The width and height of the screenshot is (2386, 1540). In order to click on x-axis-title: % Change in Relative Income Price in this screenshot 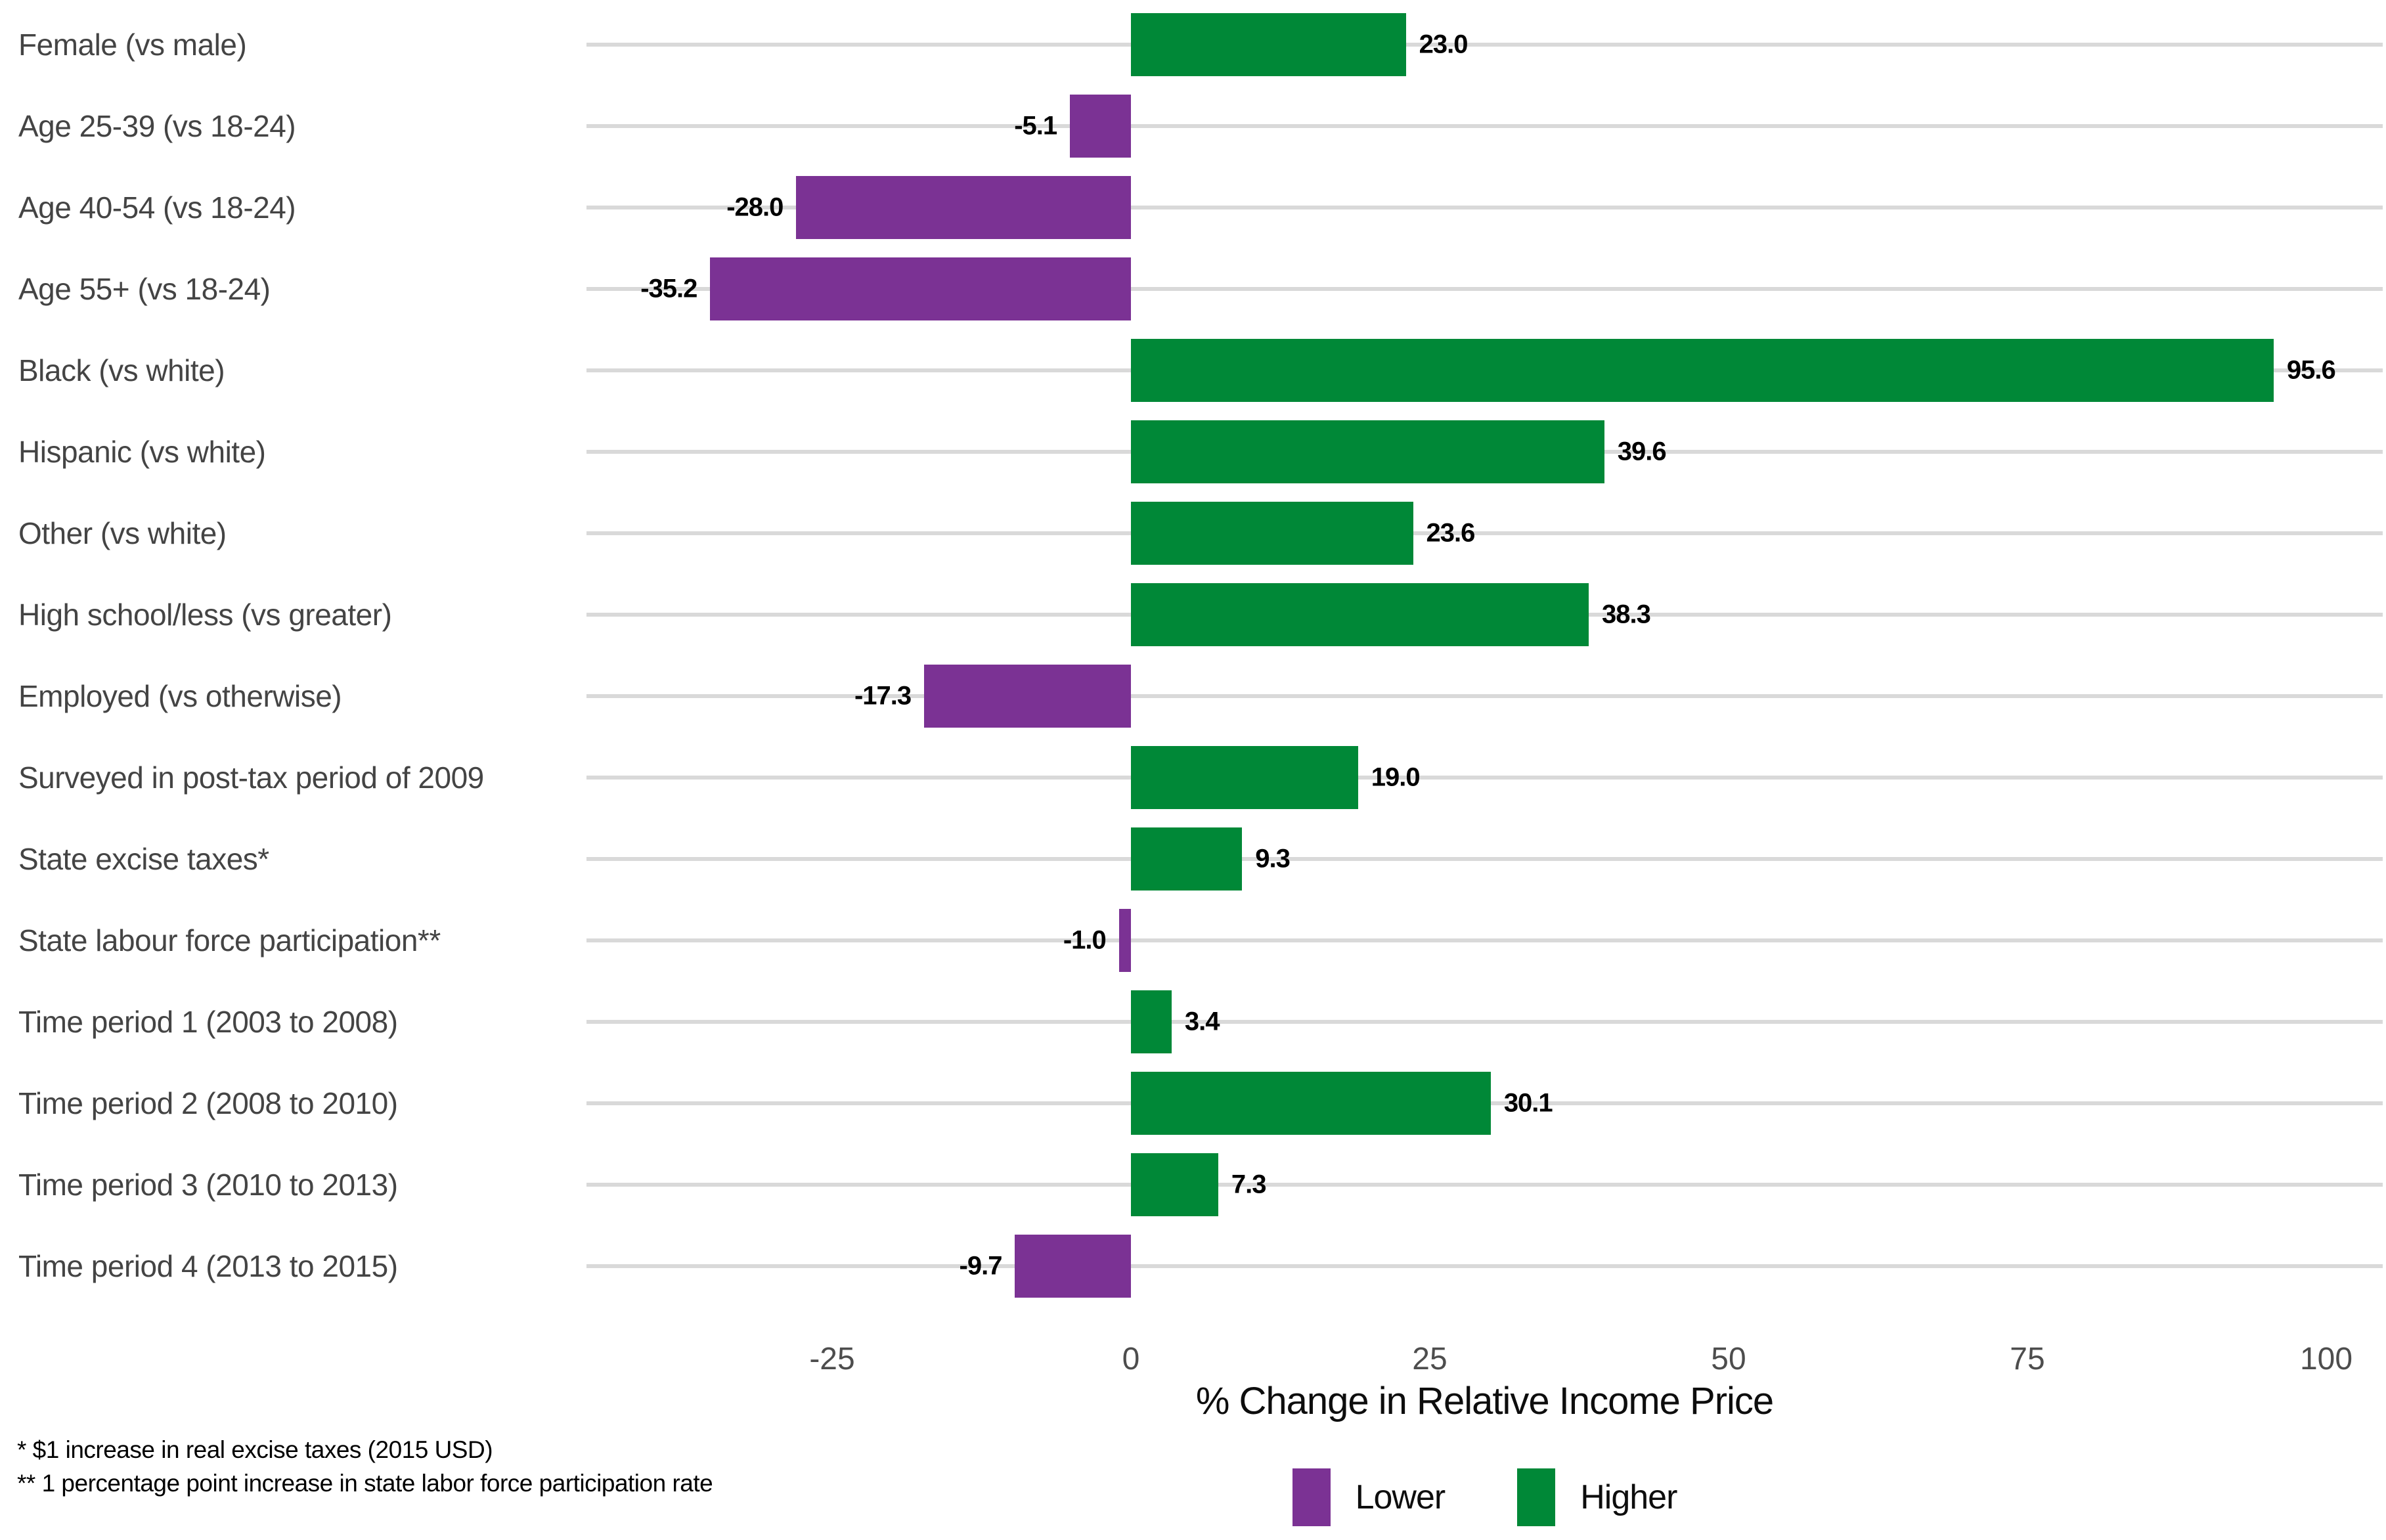, I will do `click(1485, 1401)`.